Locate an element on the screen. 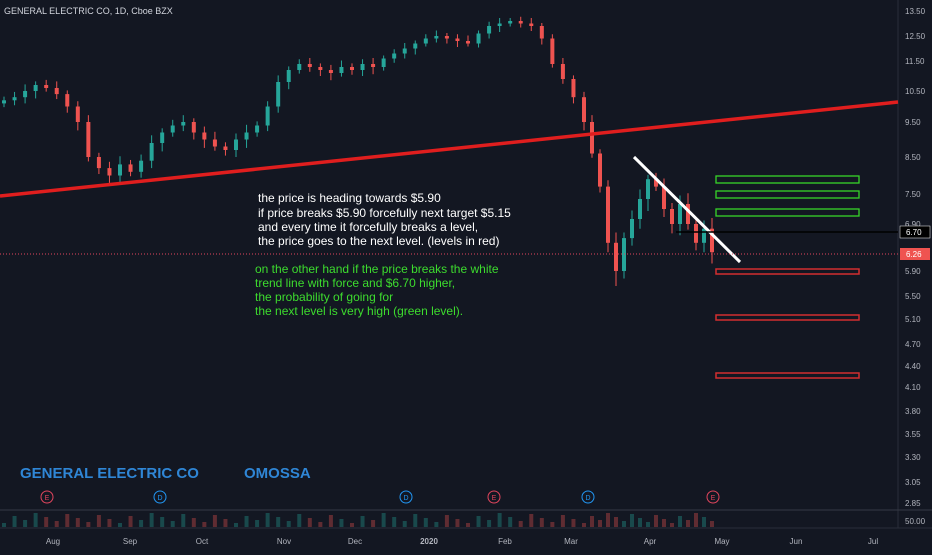 This screenshot has height=555, width=932. last-close-tag-bg is located at coordinates (915, 254).